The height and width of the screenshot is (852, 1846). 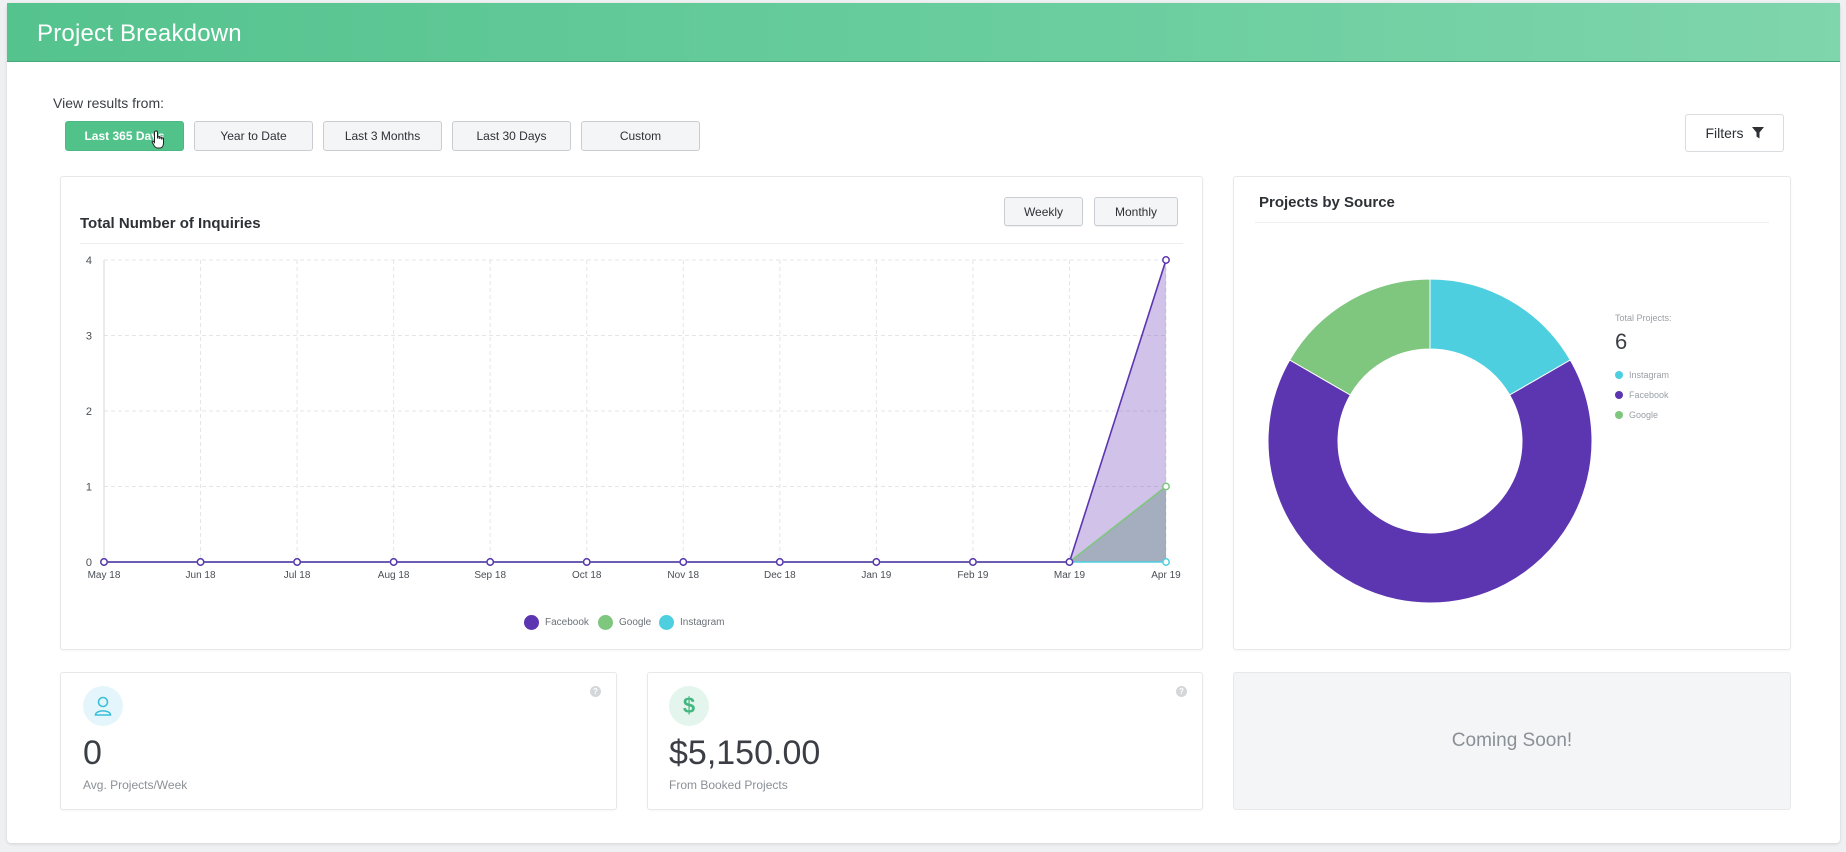 I want to click on coming-soon-card: Coming Soon!, so click(x=1512, y=741).